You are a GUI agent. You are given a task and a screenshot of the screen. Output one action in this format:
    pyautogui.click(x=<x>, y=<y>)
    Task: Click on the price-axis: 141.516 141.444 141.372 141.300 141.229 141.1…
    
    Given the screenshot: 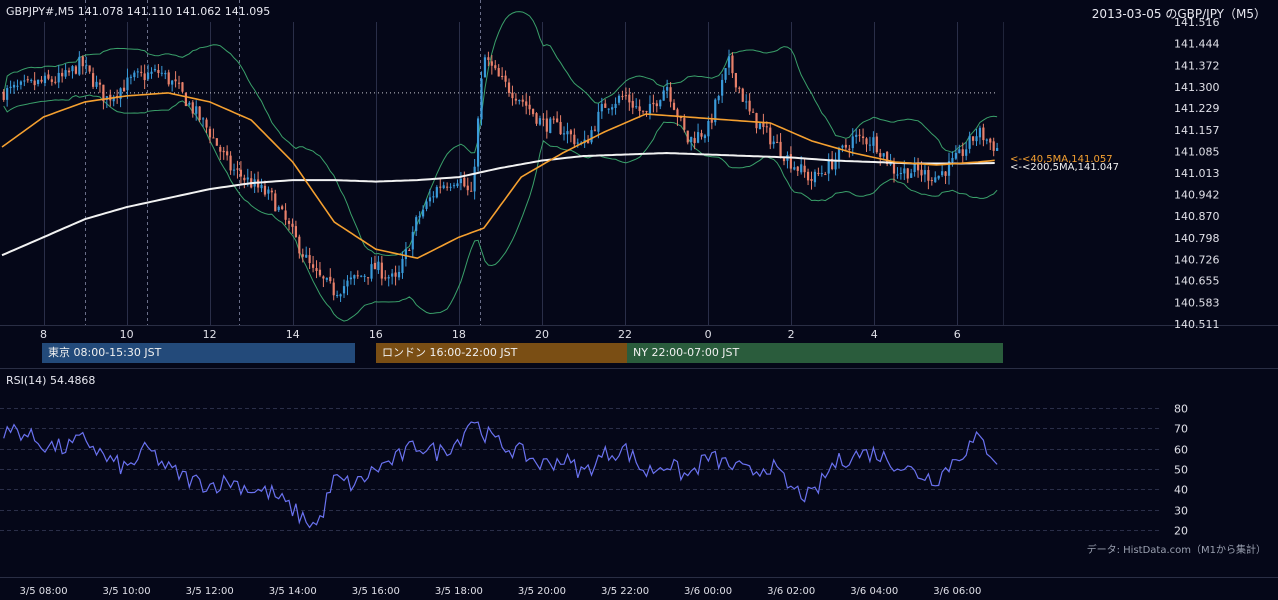 What is the action you would take?
    pyautogui.click(x=1197, y=173)
    